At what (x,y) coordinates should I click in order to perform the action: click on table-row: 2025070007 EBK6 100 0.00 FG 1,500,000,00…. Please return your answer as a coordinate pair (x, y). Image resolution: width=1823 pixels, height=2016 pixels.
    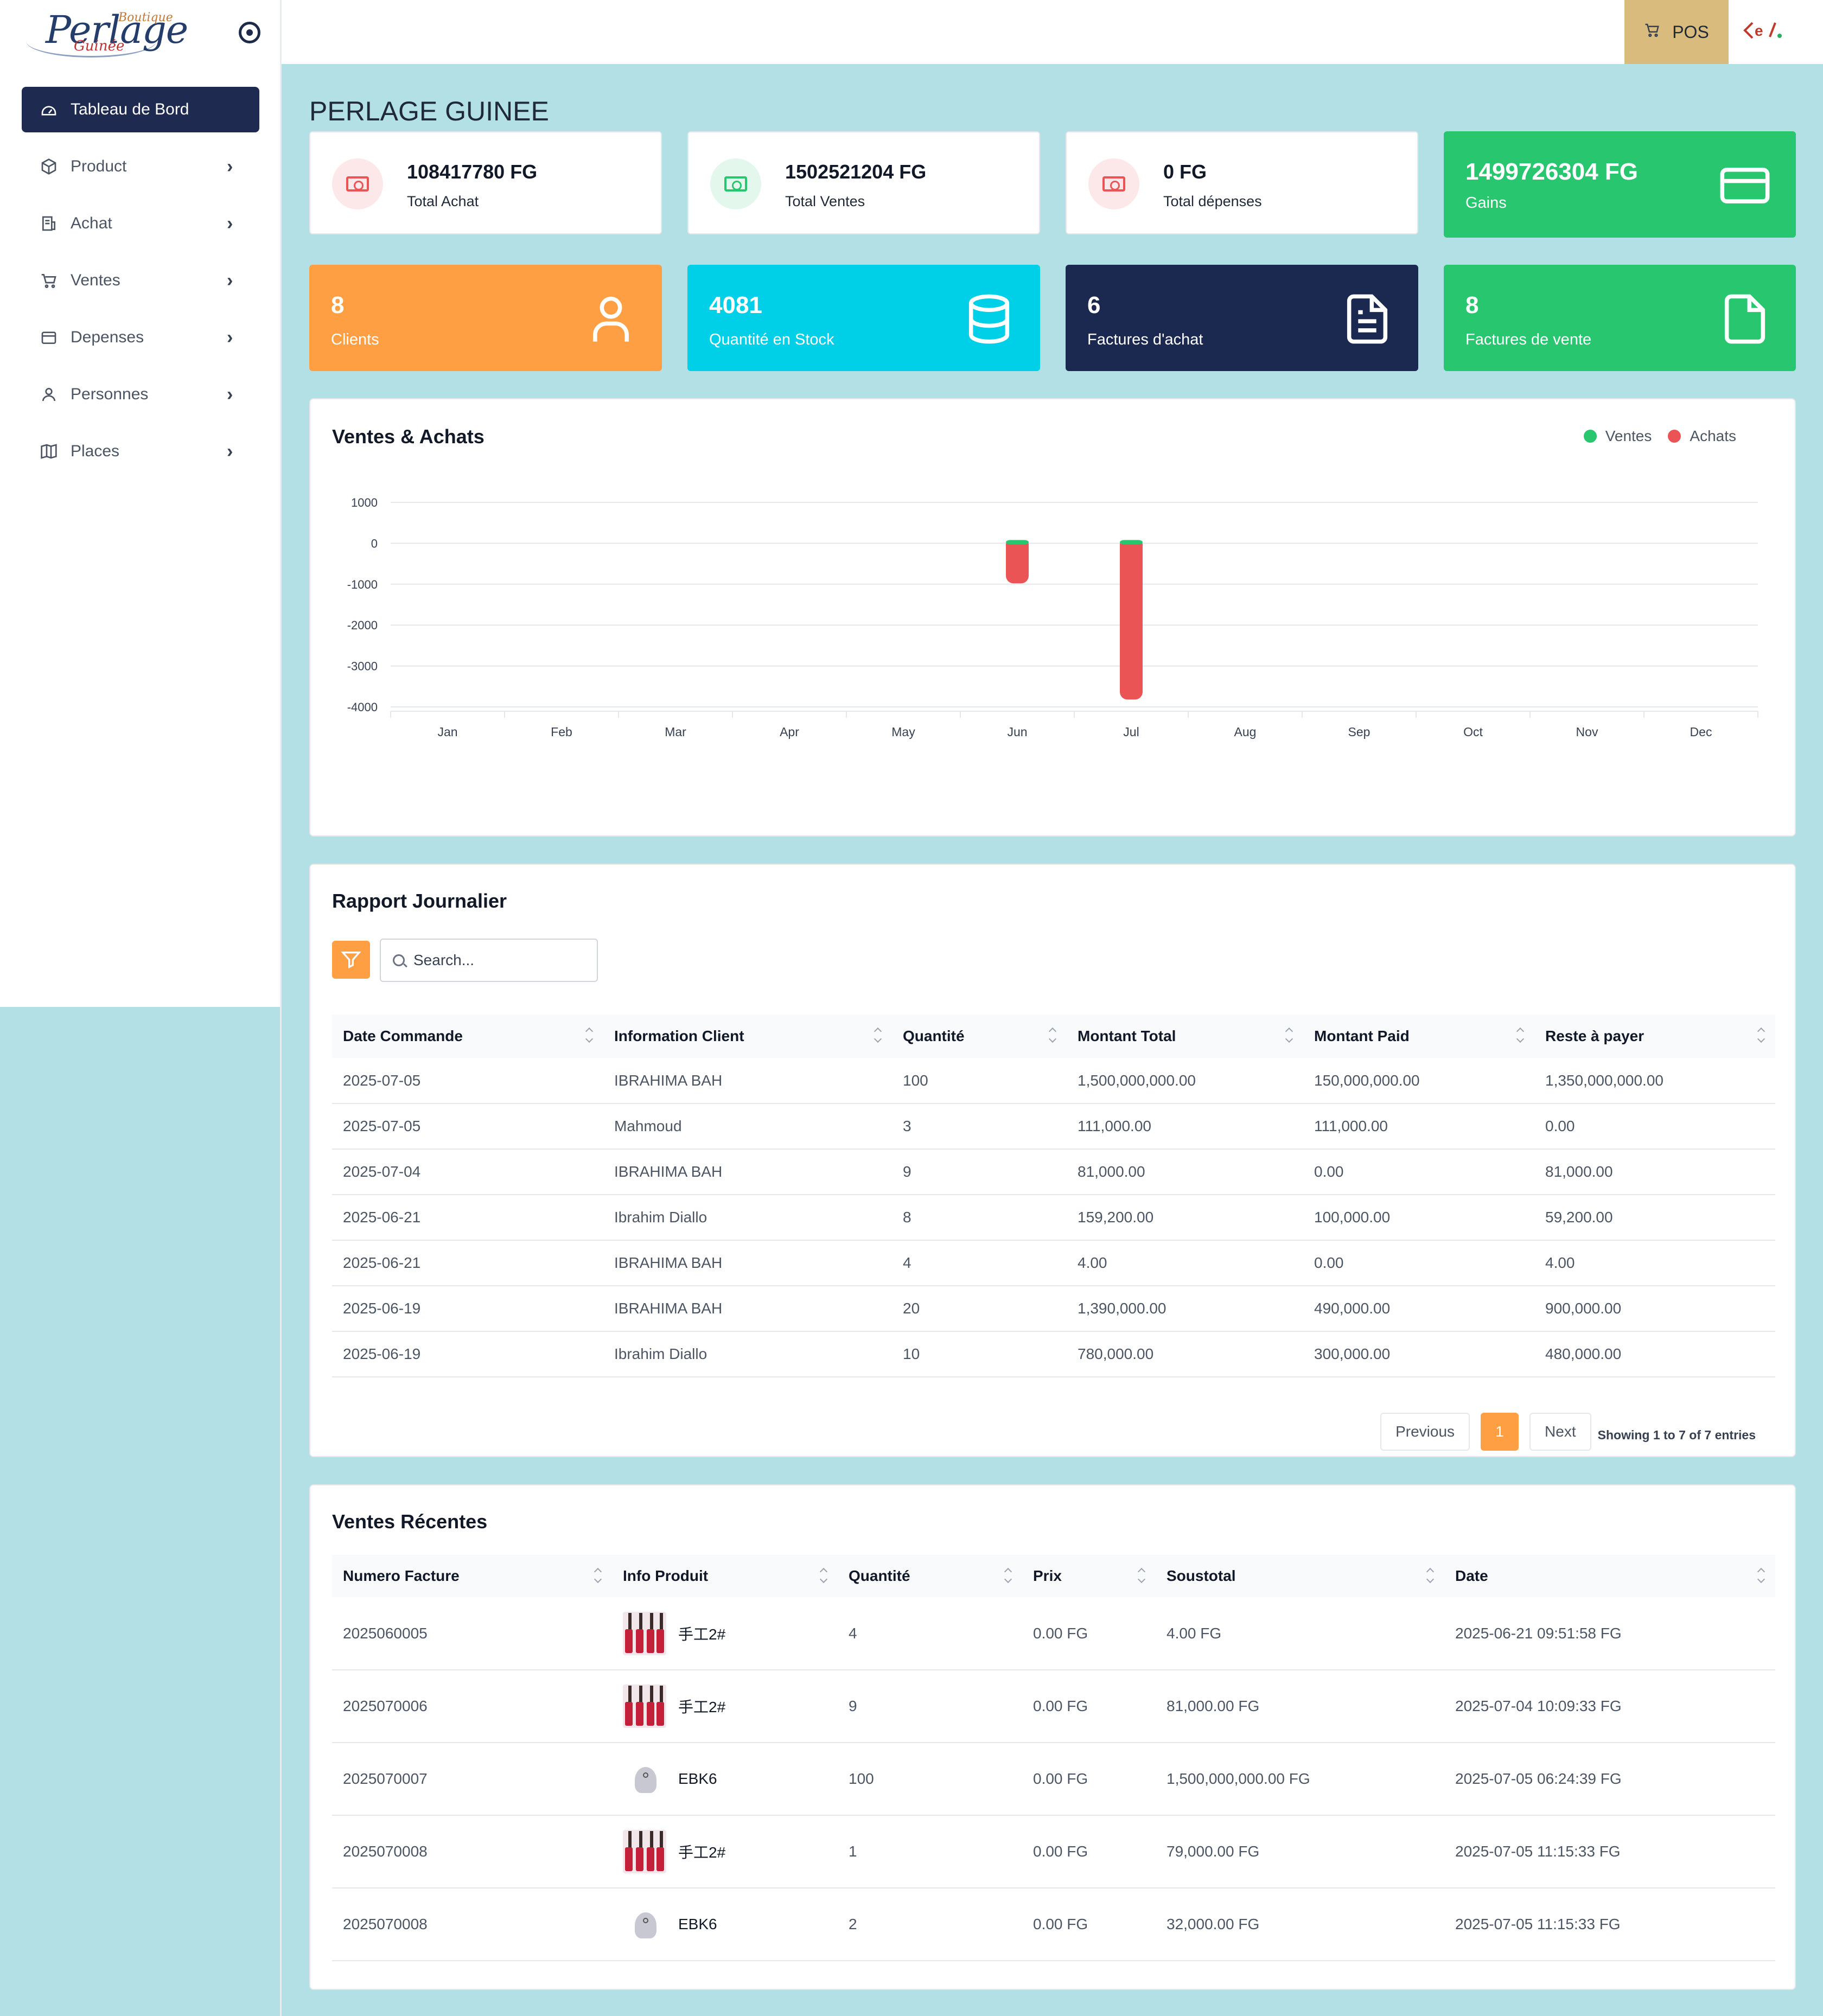
    Looking at the image, I should click on (1053, 1779).